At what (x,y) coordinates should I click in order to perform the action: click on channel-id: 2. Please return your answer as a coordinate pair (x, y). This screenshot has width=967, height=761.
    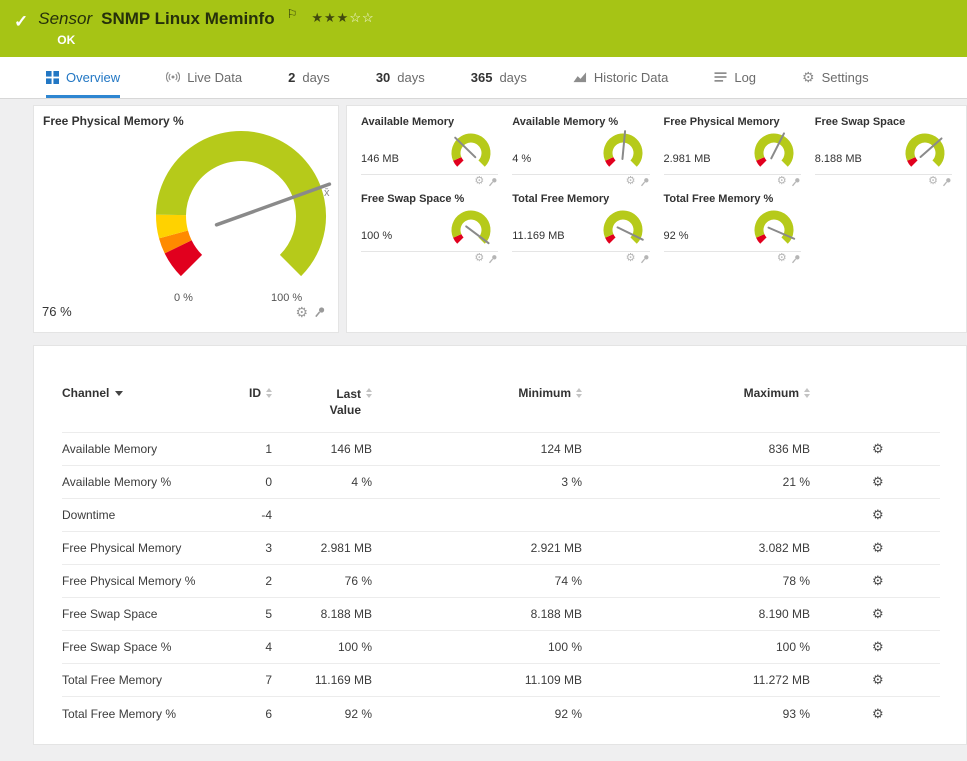
    Looking at the image, I should click on (242, 581).